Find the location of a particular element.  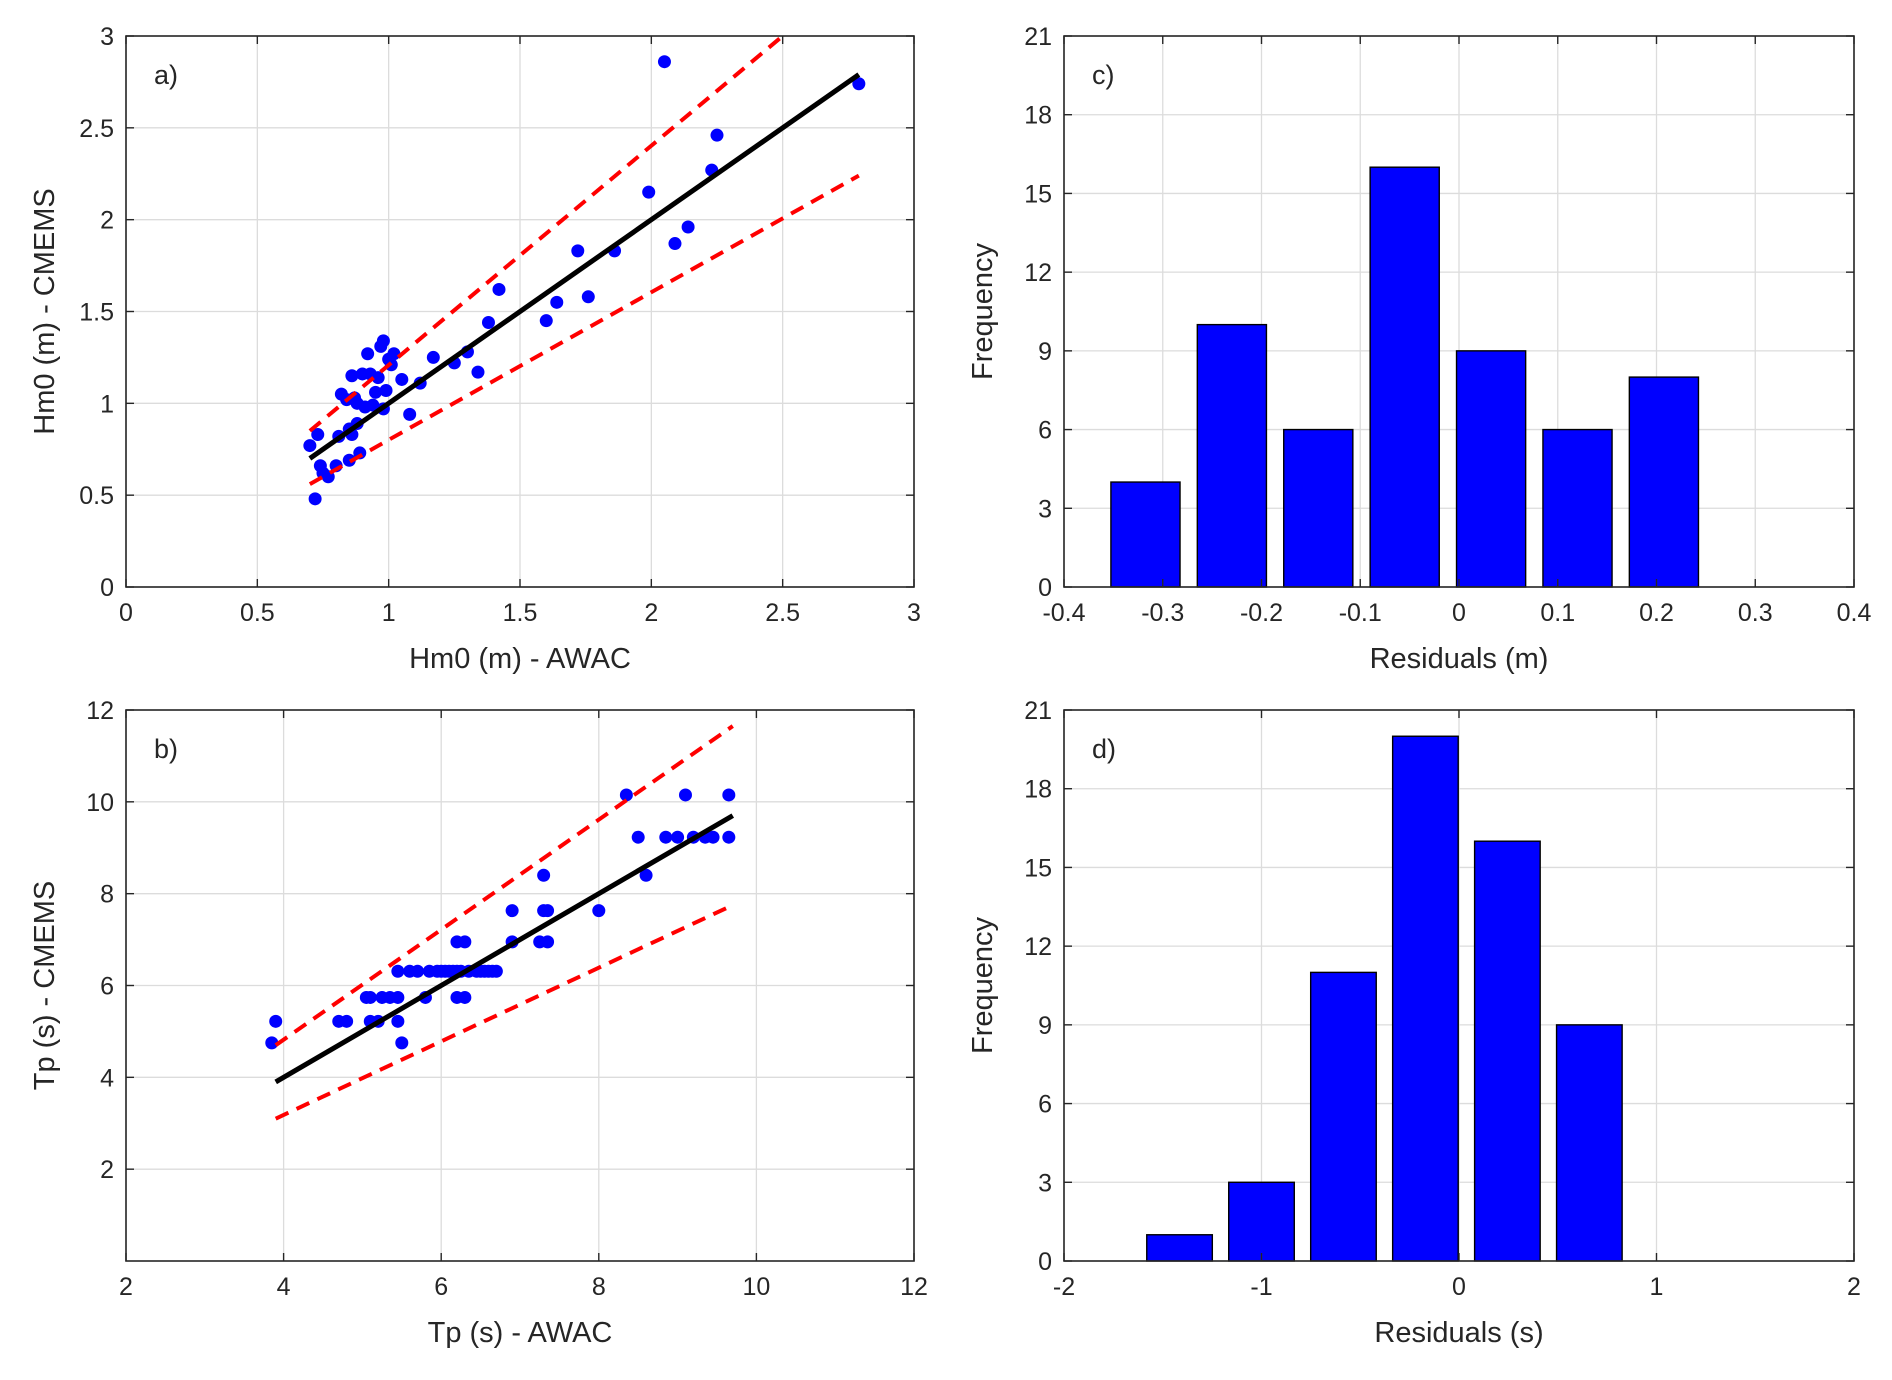

x-tick-label: 6 is located at coordinates (441, 1287).